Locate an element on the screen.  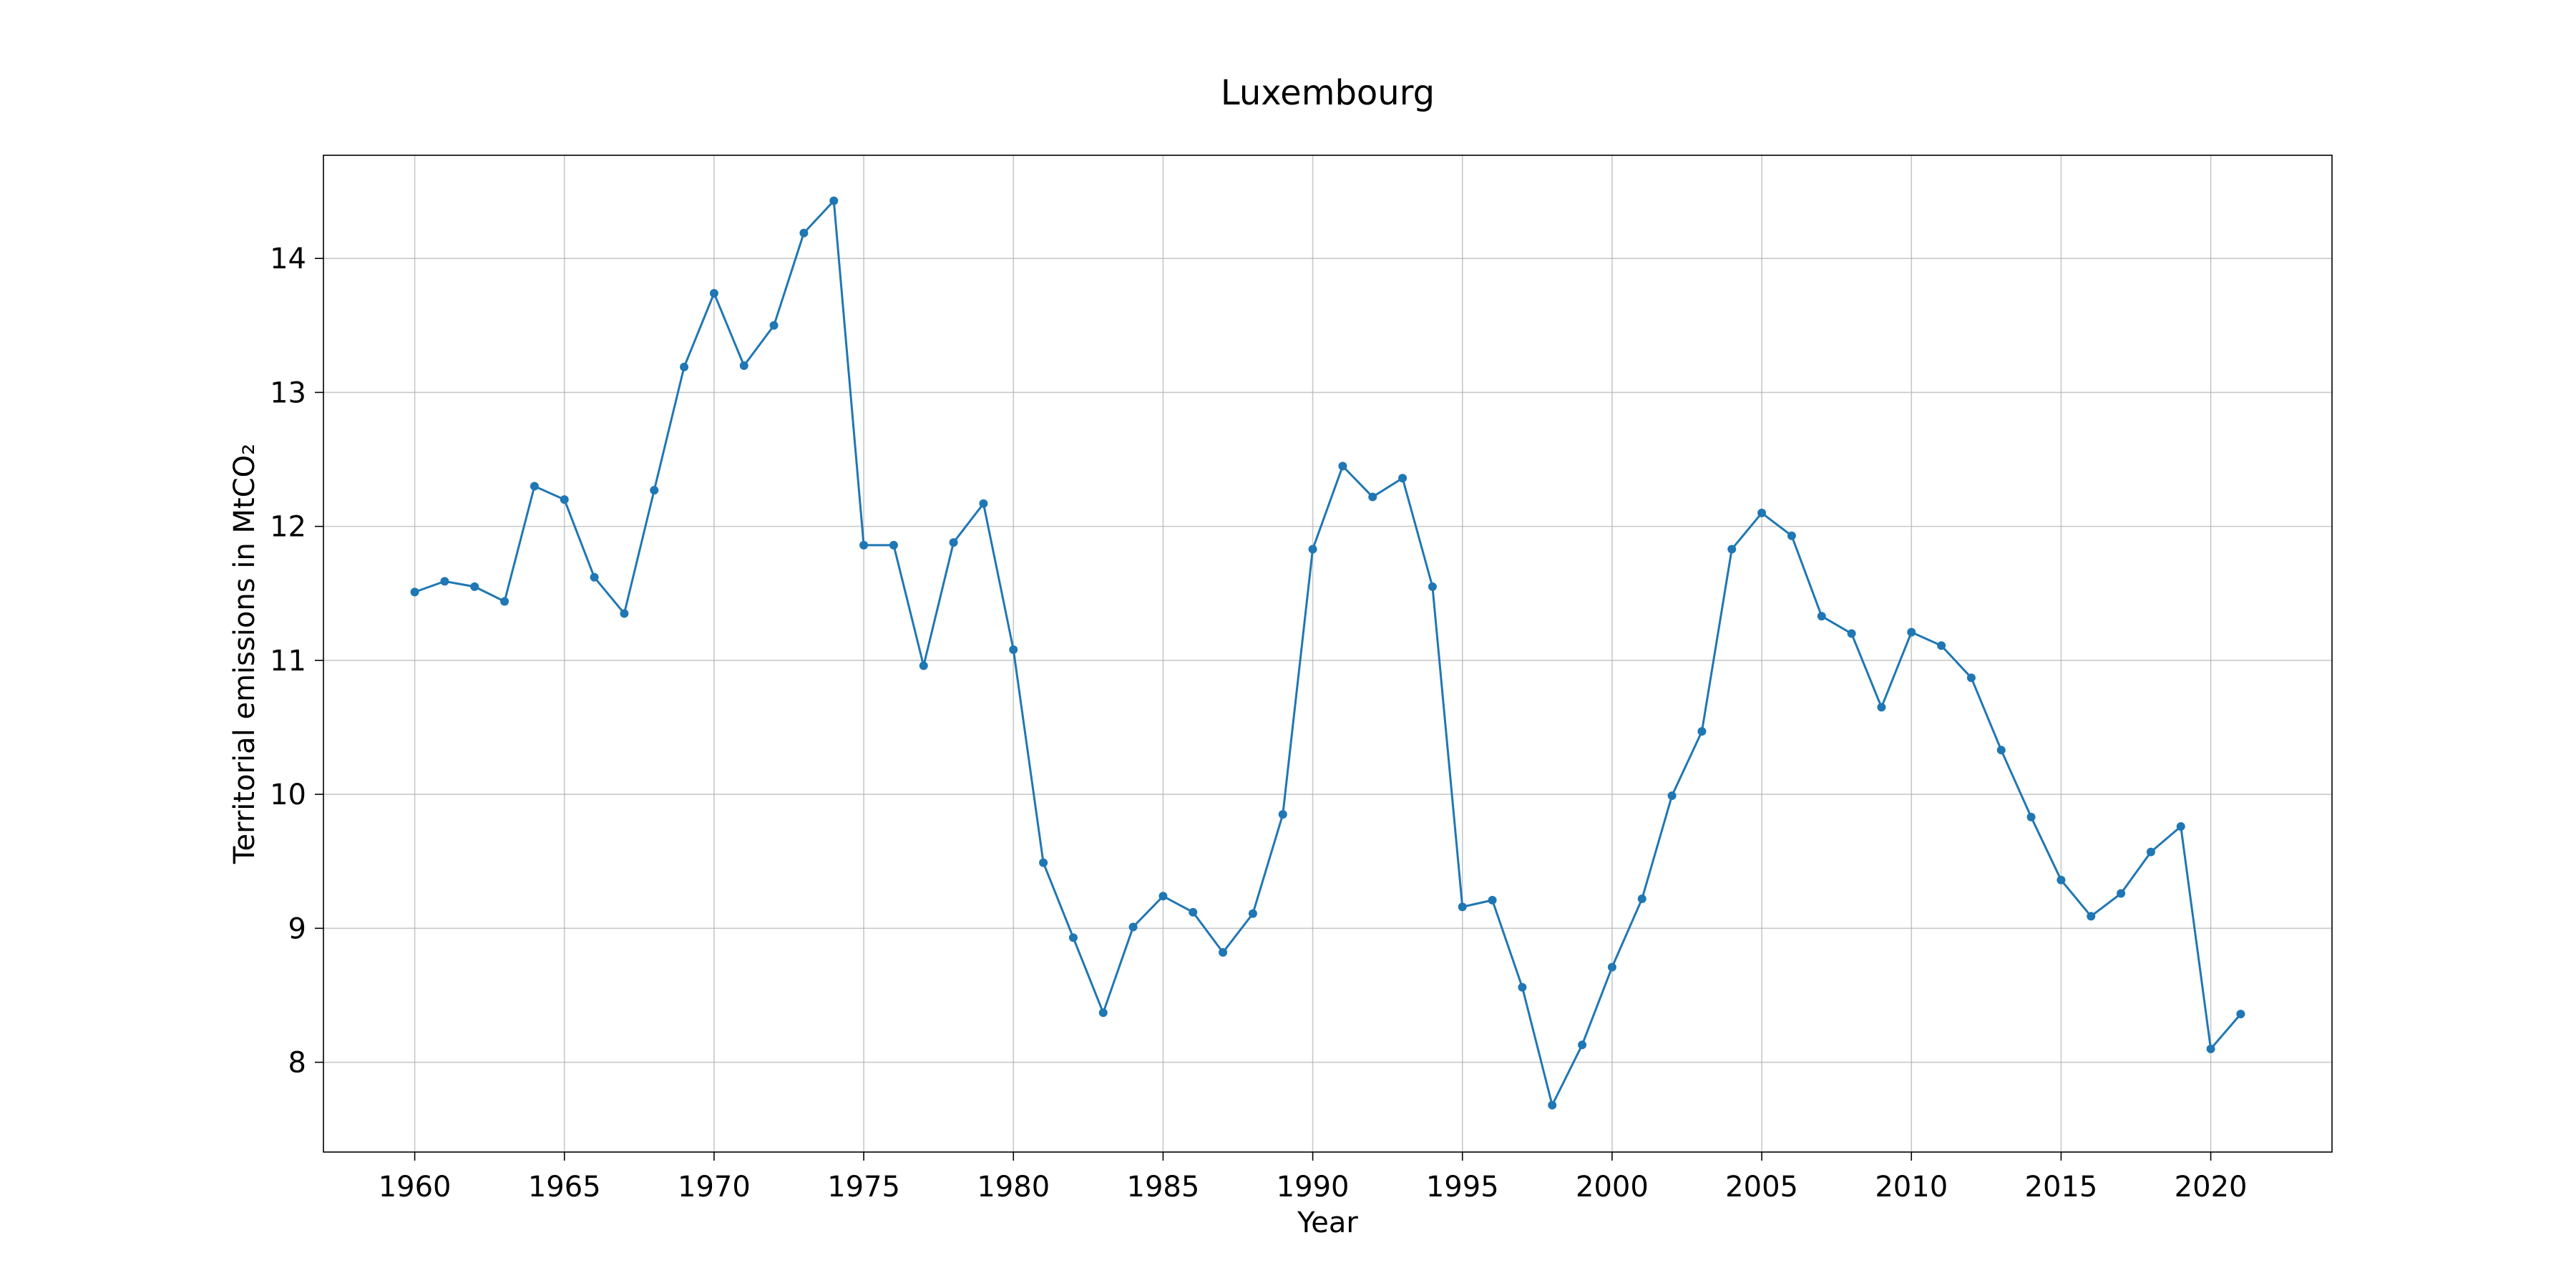
y-tick-label: 11 is located at coordinates (288, 661).